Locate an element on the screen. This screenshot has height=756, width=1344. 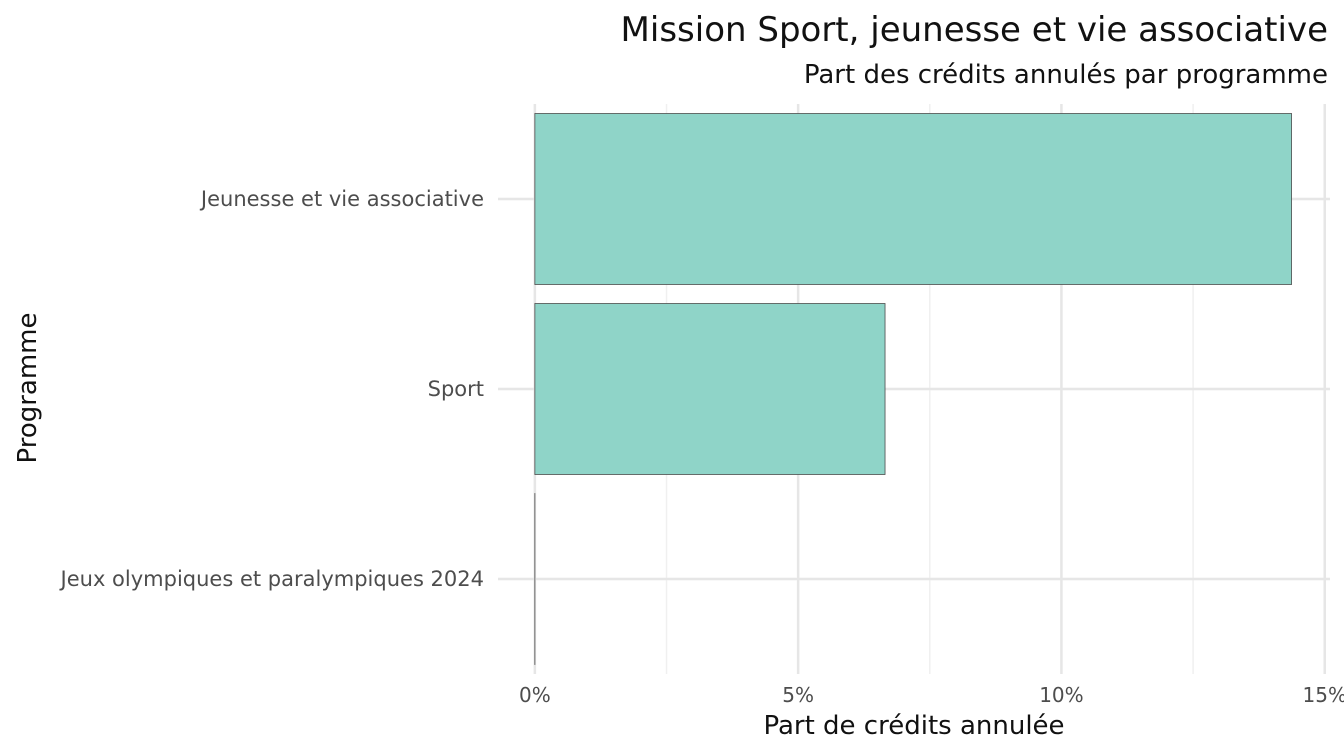
x-tick-labels: 0% 5% 10% 15% is located at coordinates (931, 695).